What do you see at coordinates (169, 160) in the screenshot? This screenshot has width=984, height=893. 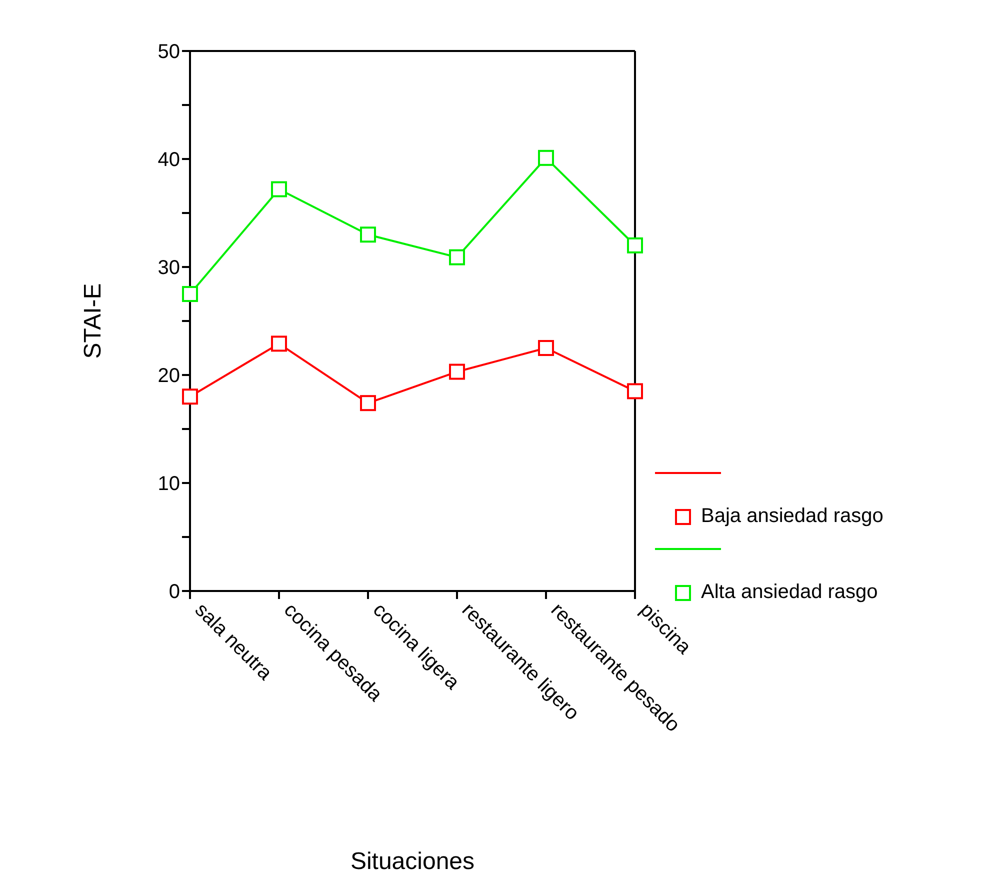 I see `y-tick-label: 40` at bounding box center [169, 160].